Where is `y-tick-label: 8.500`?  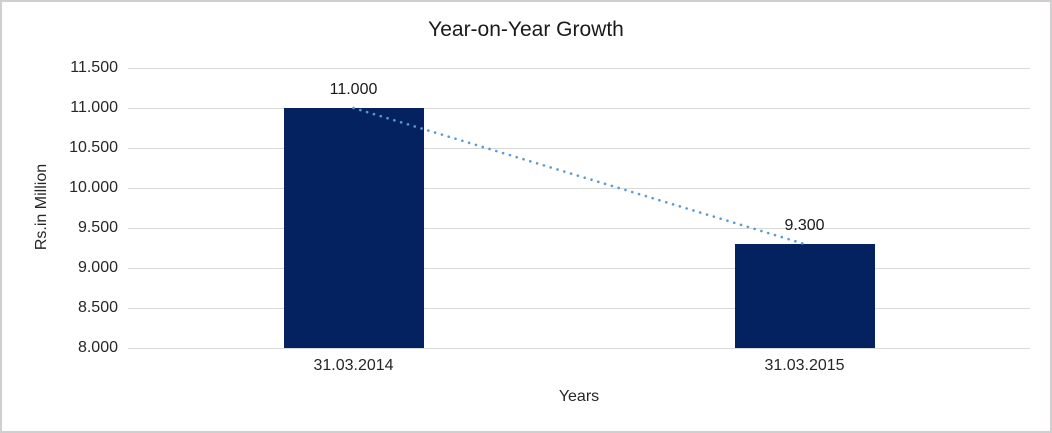
y-tick-label: 8.500 is located at coordinates (97, 307).